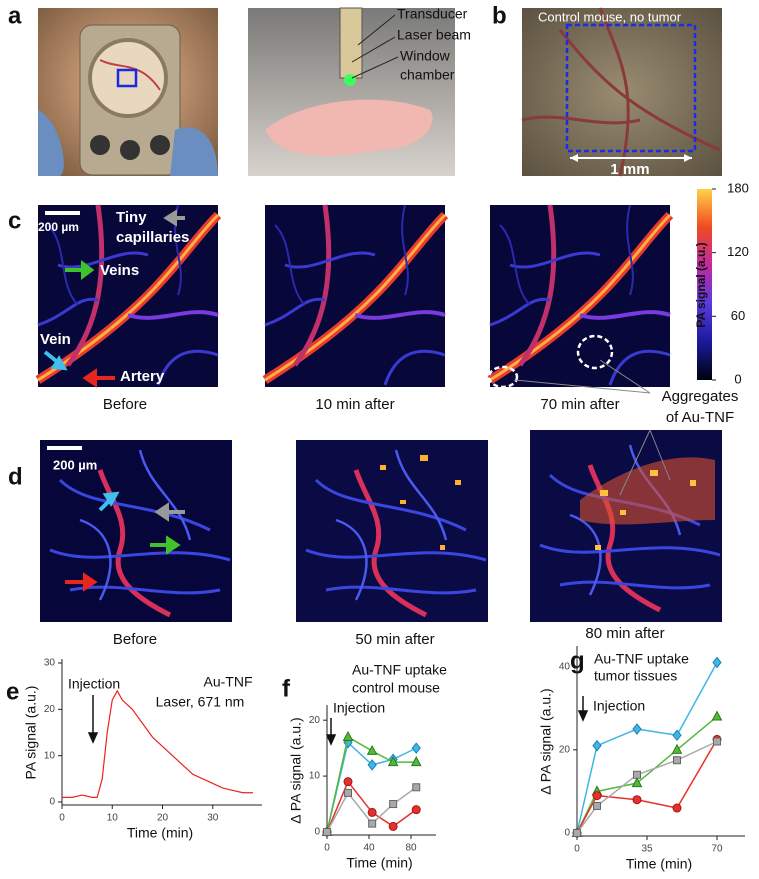 The image size is (759, 879). I want to click on x-tick-label: 40, so click(369, 848).